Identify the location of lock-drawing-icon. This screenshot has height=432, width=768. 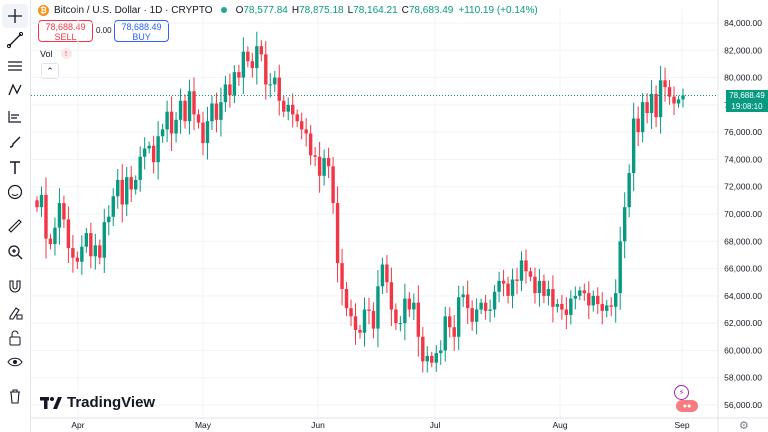
(15, 312).